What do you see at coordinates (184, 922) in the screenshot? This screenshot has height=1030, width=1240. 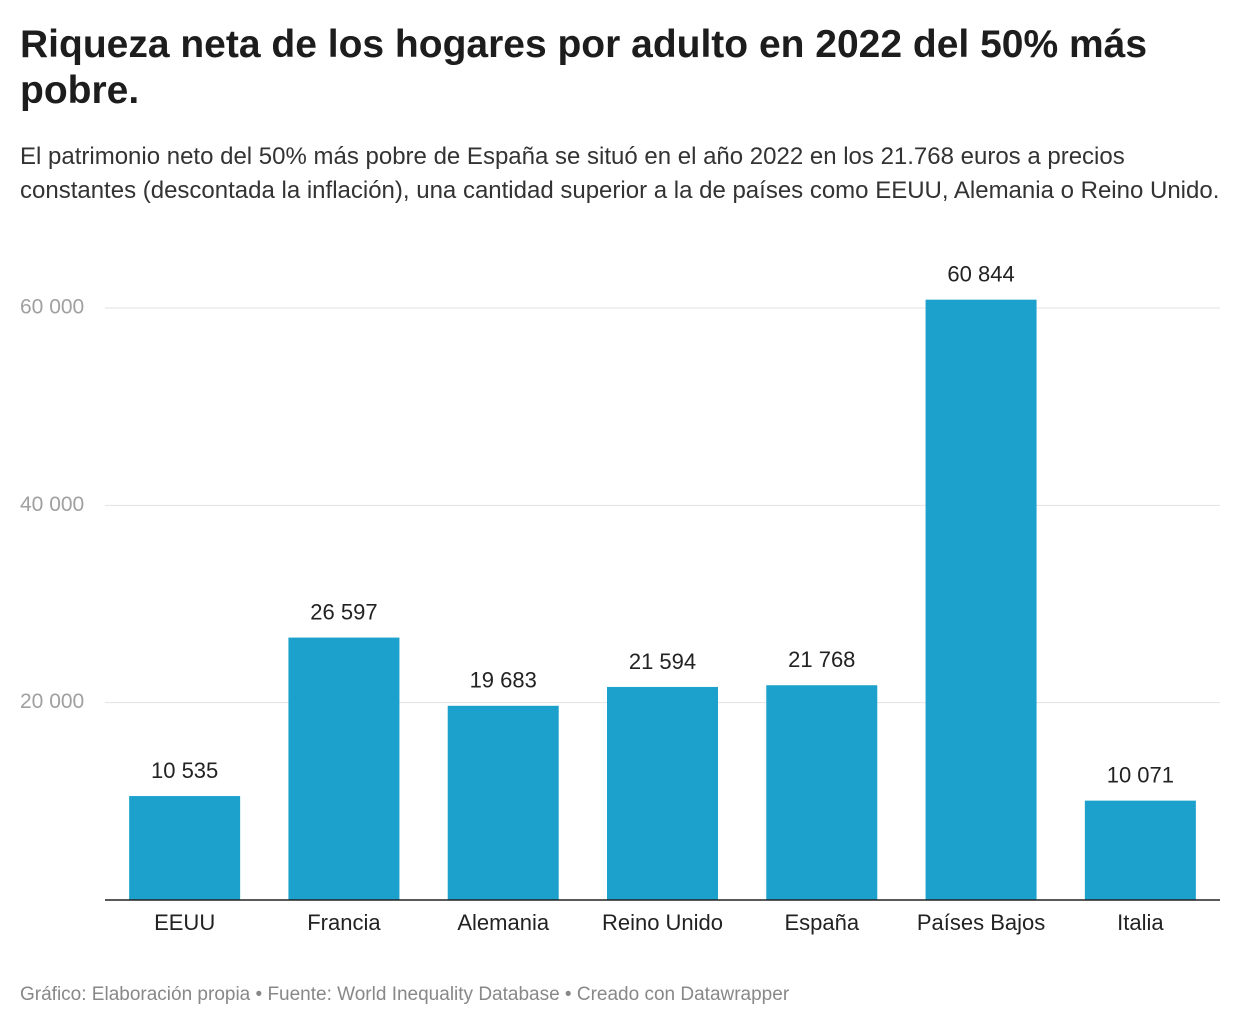 I see `x-tick-label: EEUU` at bounding box center [184, 922].